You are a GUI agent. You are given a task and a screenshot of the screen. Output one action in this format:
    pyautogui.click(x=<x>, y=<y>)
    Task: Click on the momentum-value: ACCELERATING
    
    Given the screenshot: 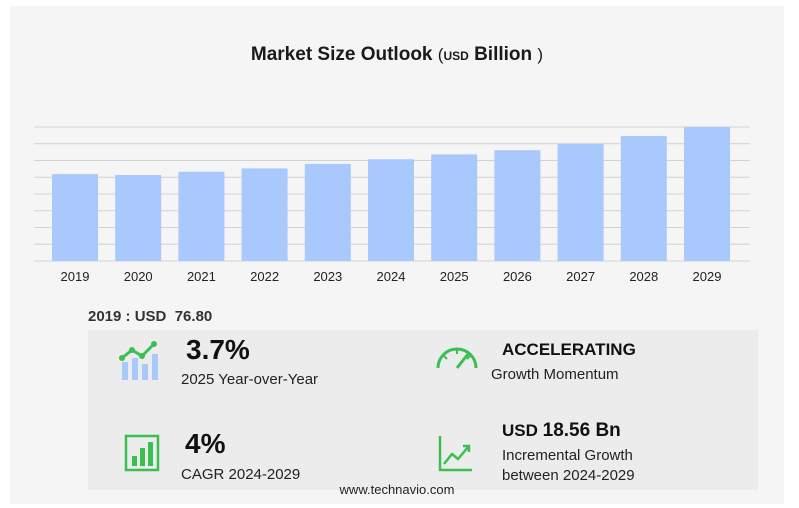 What is the action you would take?
    pyautogui.click(x=569, y=349)
    